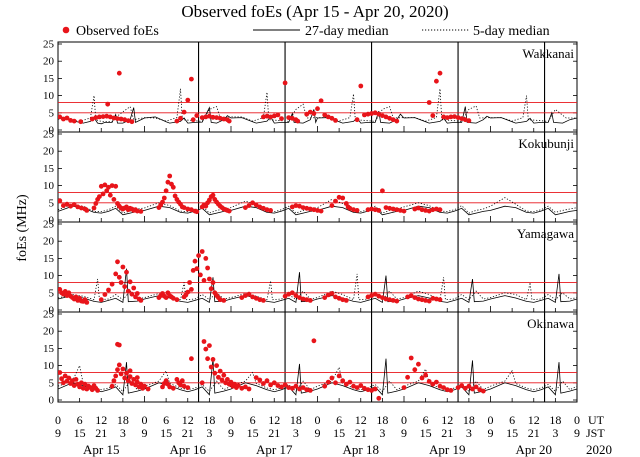 Image resolution: width=640 pixels, height=457 pixels. Describe the element at coordinates (49, 242) in the screenshot. I see `y-tick-label: 20` at that location.